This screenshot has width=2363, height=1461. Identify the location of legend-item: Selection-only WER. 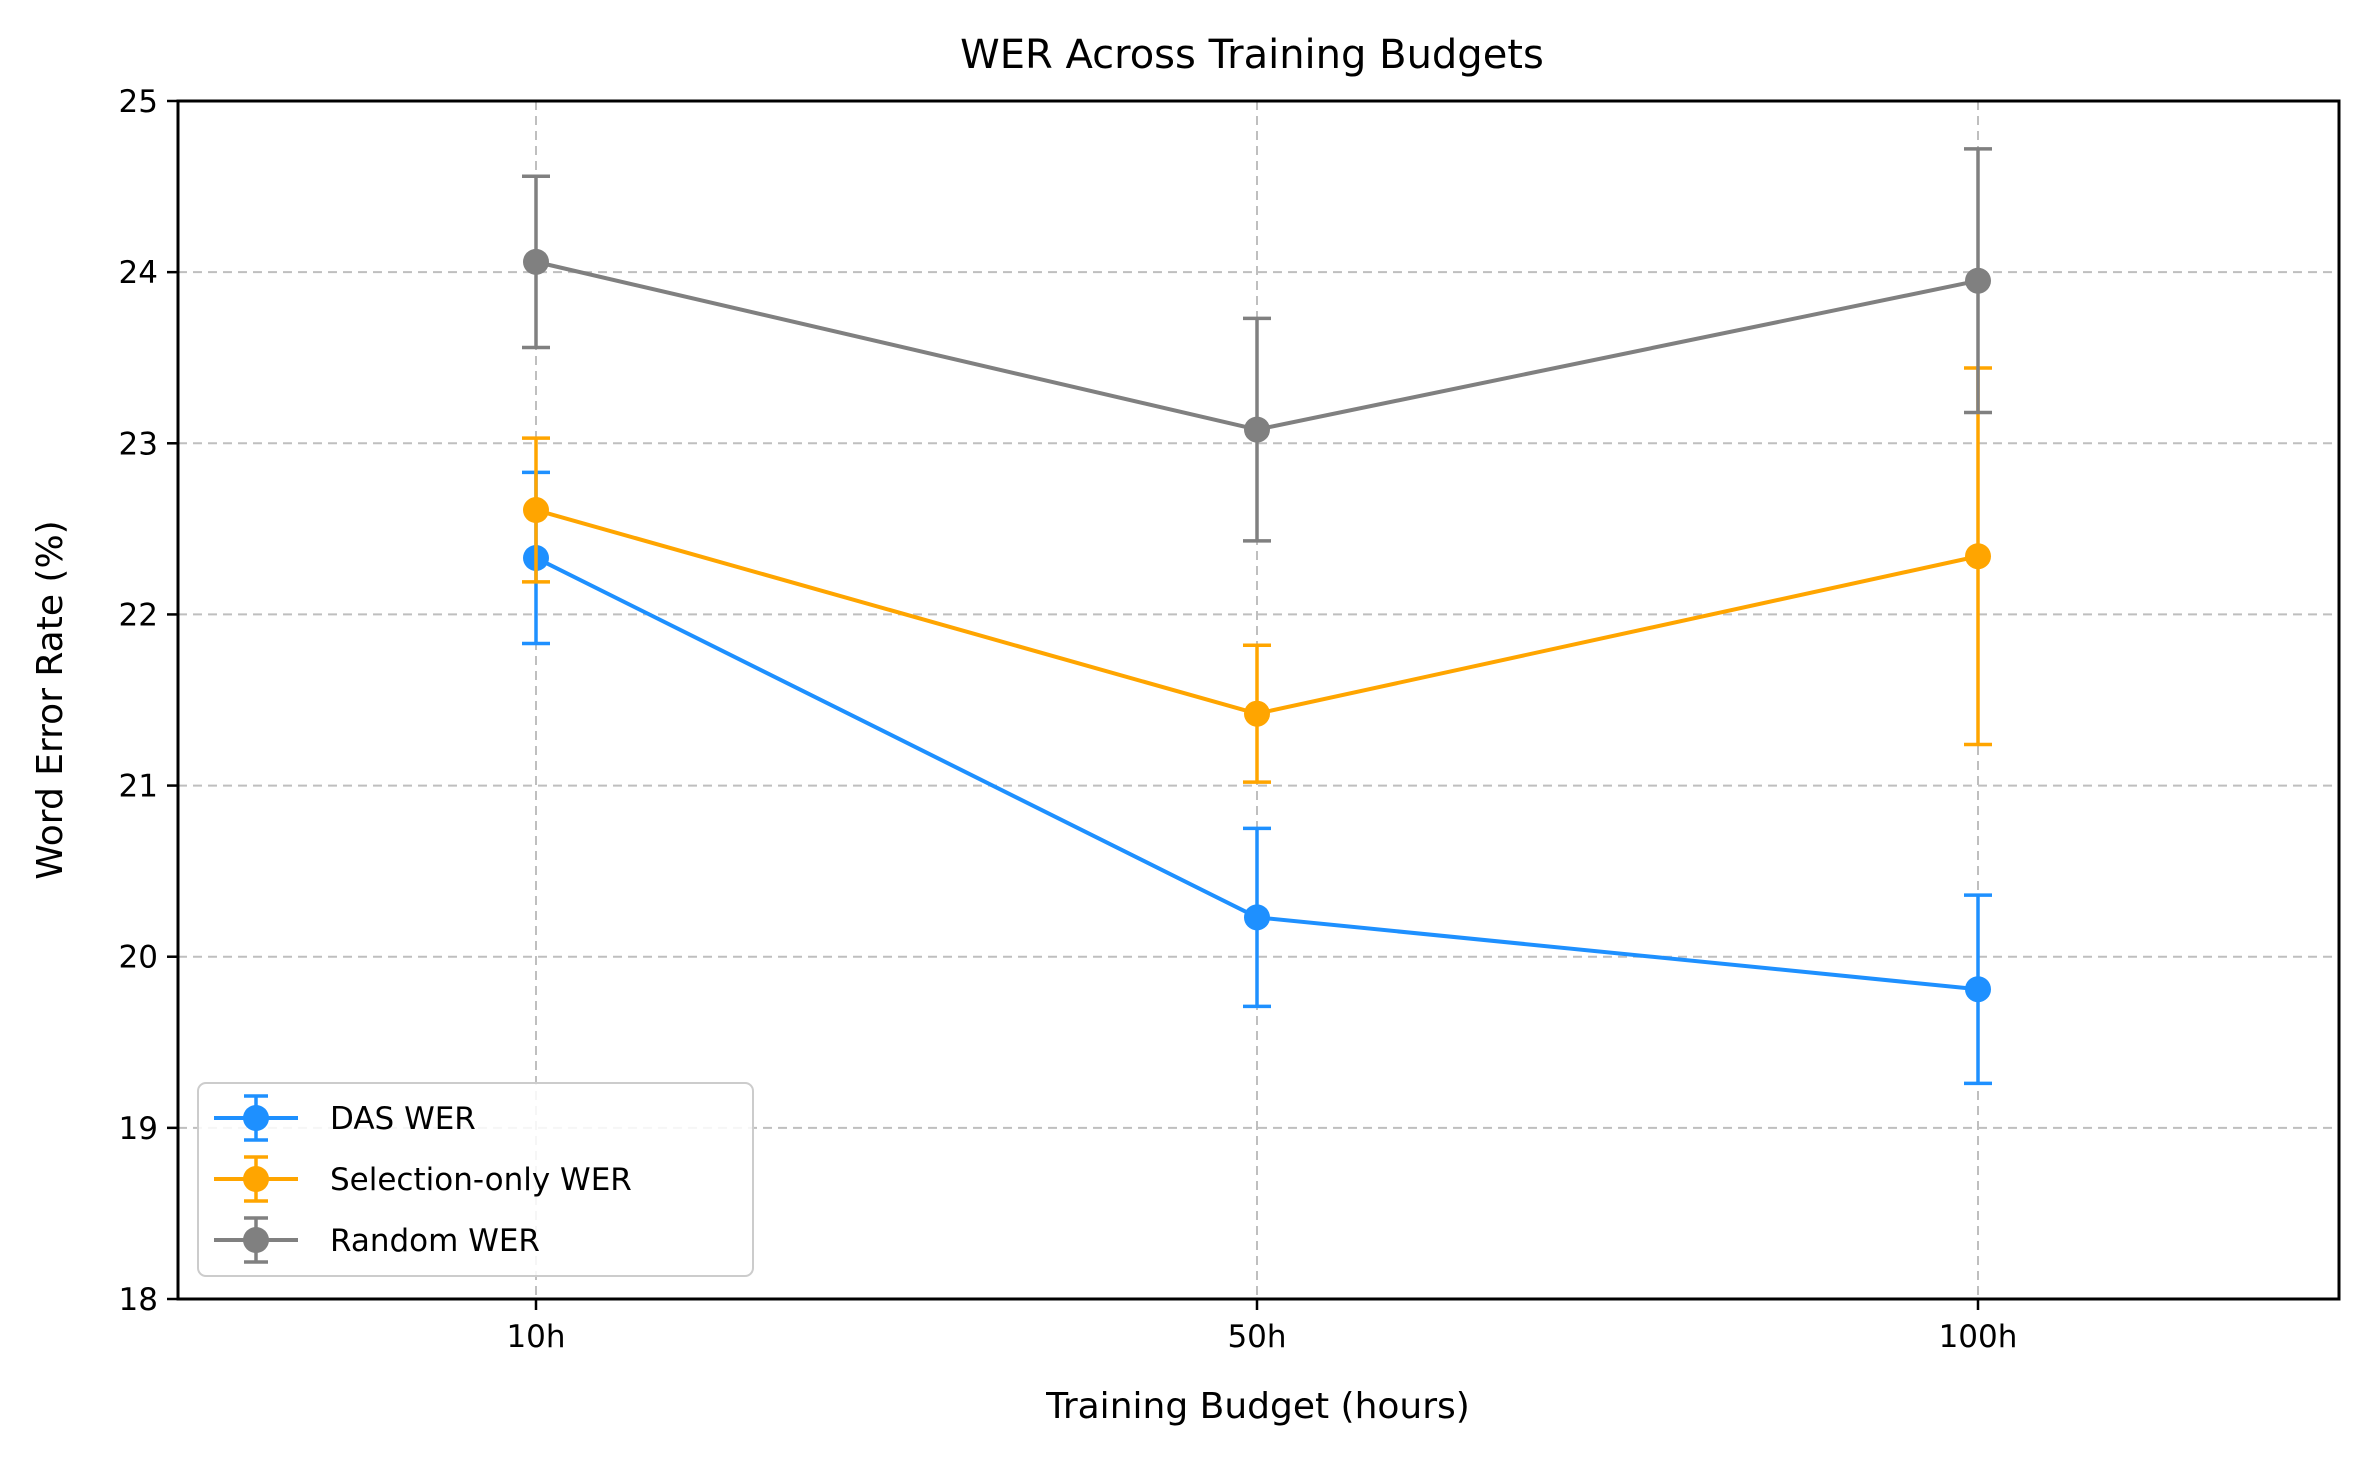
(423, 1179).